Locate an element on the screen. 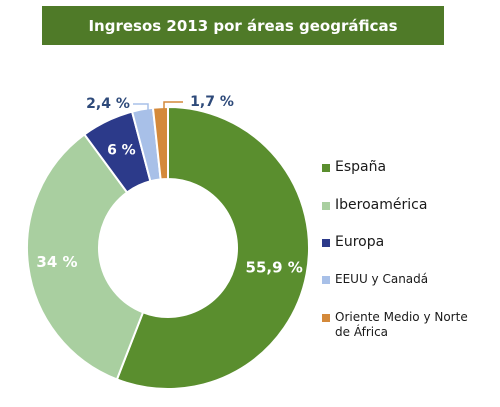 This screenshot has width=500, height=407. legend-item-espana: España is located at coordinates (354, 167).